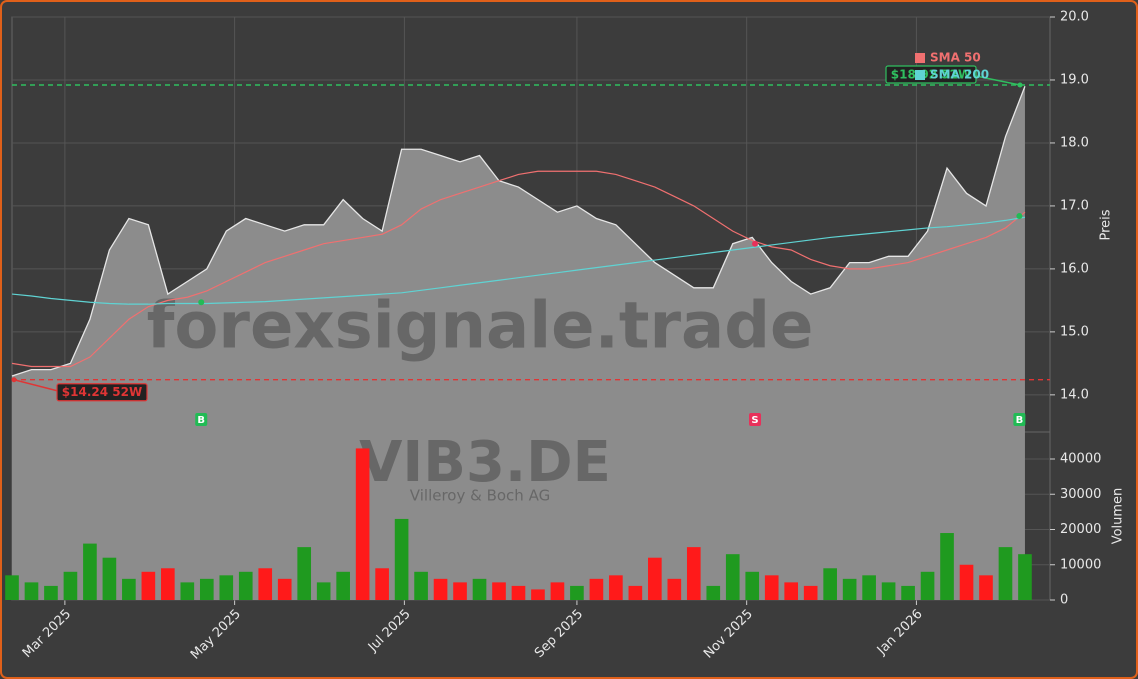 The height and width of the screenshot is (679, 1138). Describe the element at coordinates (1074, 331) in the screenshot. I see `y-tick-label: 15.0` at that location.